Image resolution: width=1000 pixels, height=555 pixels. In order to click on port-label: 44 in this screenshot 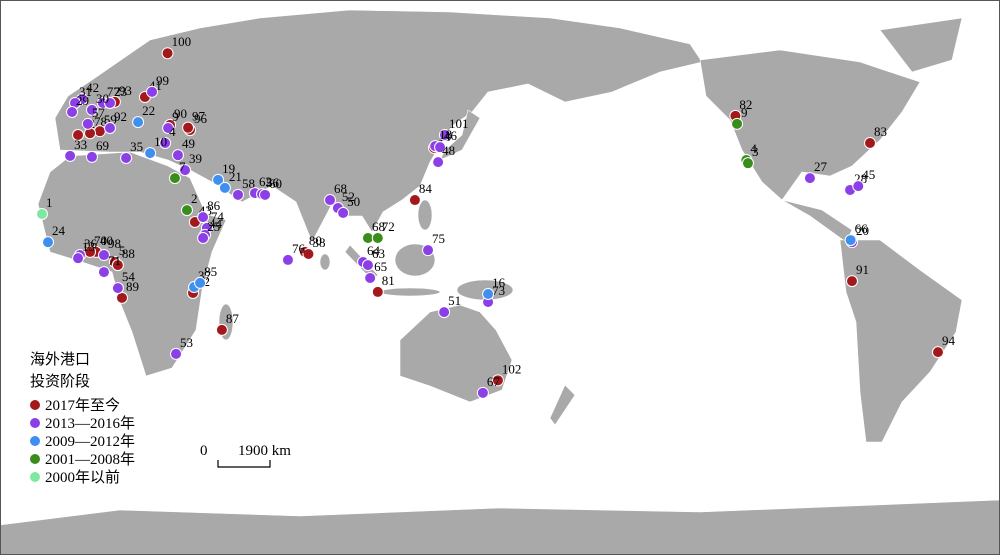, I will do `click(216, 223)`.